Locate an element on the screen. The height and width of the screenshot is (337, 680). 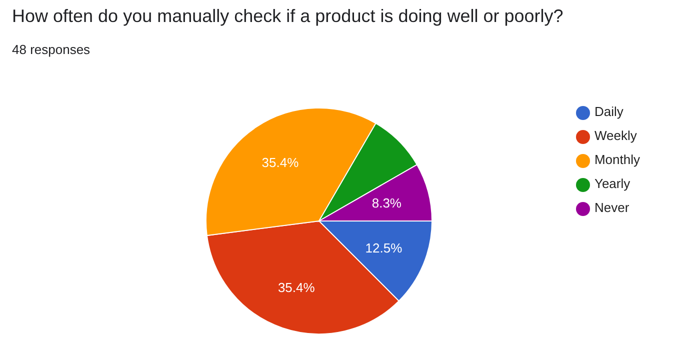
legend-label: Monthly is located at coordinates (617, 159).